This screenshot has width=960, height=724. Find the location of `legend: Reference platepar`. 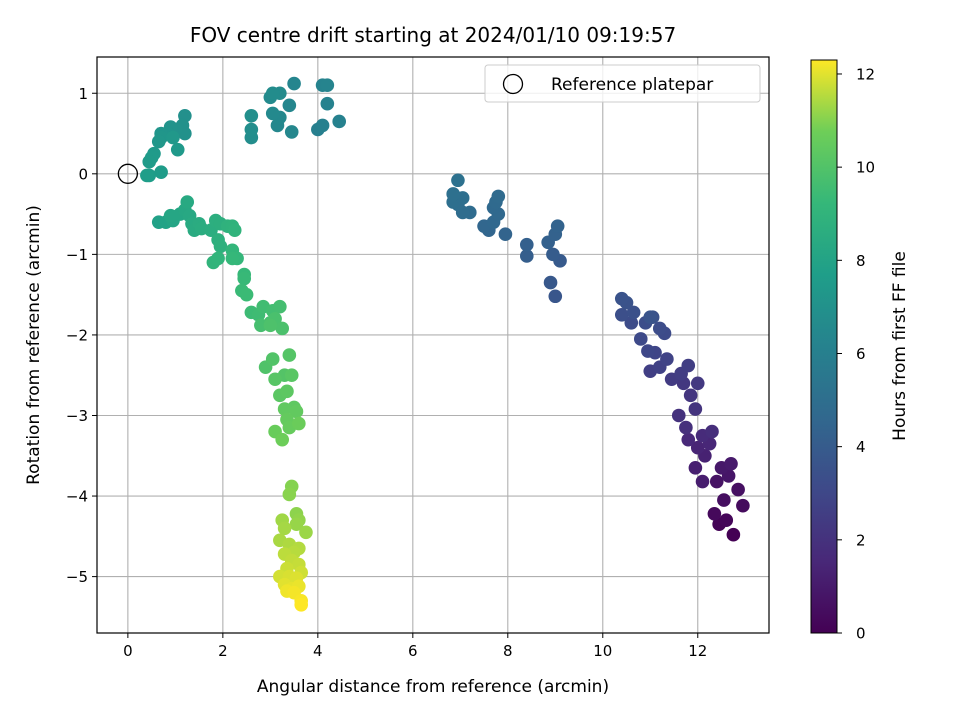

legend: Reference platepar is located at coordinates (622, 83).